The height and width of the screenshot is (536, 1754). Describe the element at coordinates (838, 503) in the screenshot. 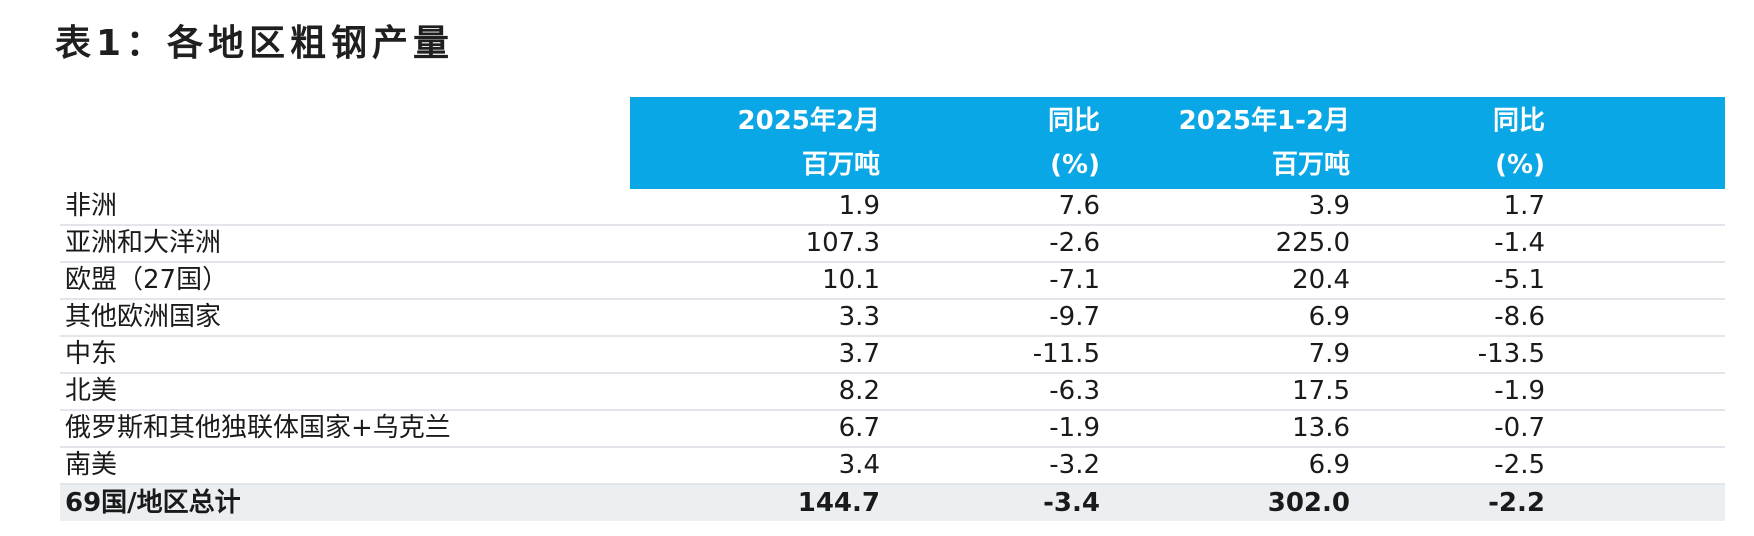

I see `total-feb: 144.7` at that location.